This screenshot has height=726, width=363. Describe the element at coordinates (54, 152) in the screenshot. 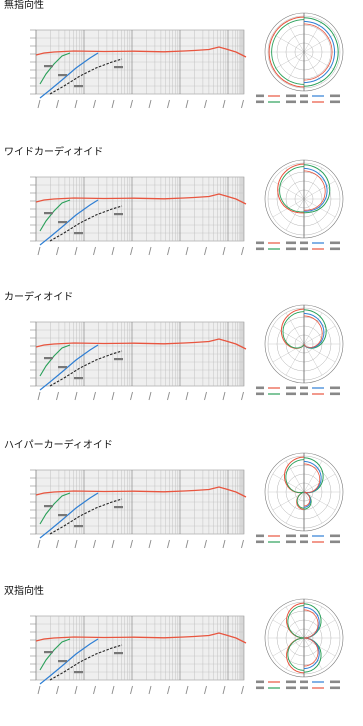

I see `section-title: ワイドカーディオイド` at that location.